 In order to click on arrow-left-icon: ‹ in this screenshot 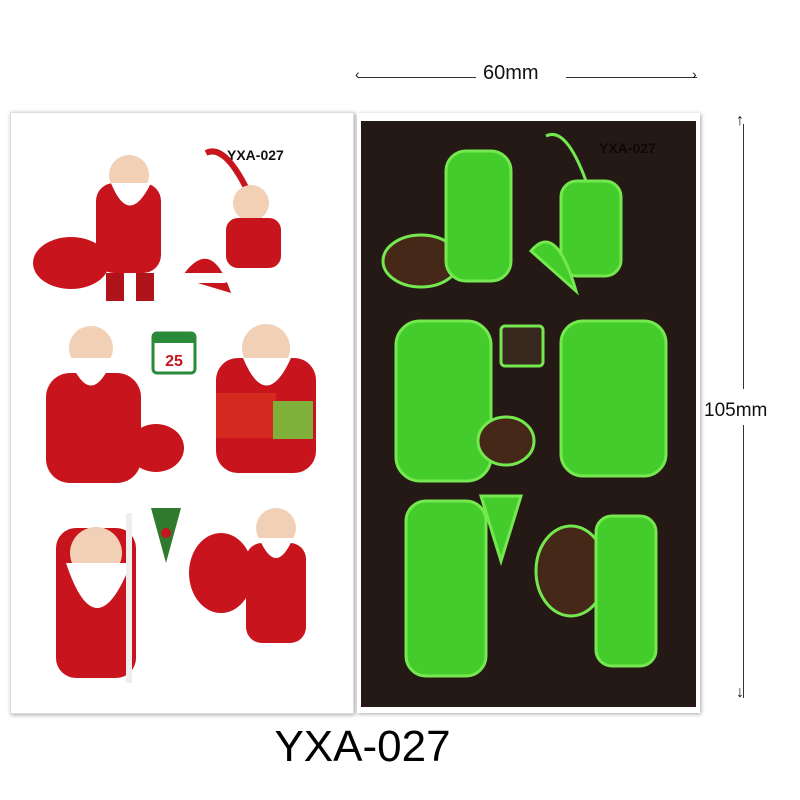, I will do `click(357, 74)`.